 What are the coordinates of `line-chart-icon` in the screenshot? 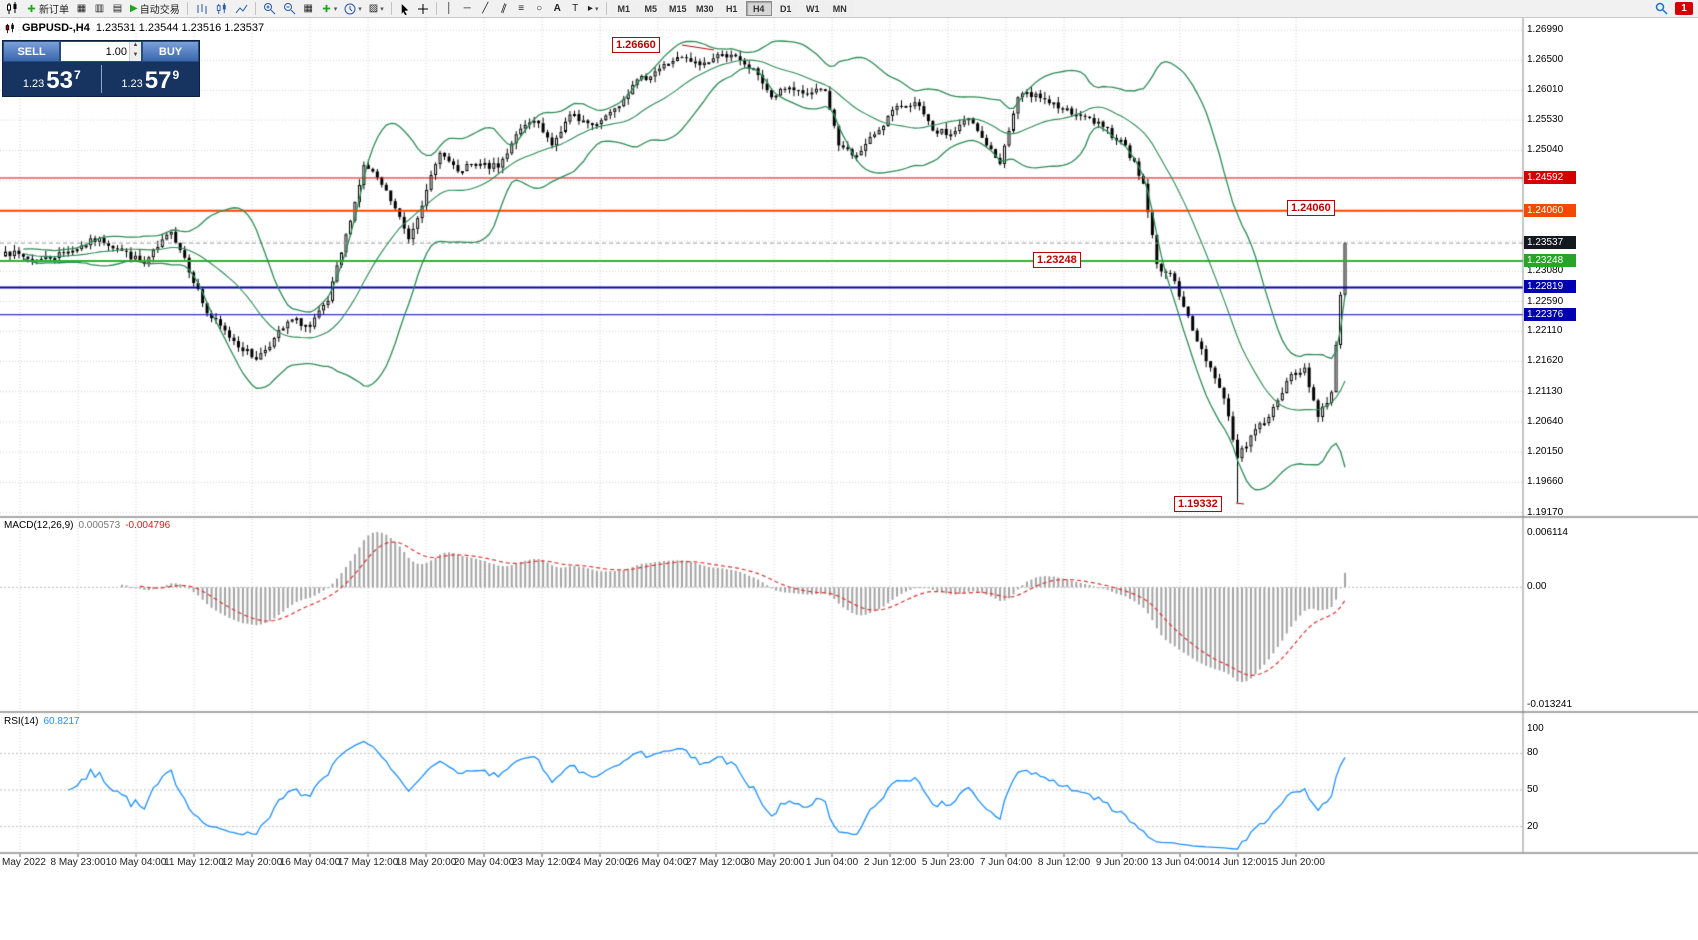 It's located at (241, 8).